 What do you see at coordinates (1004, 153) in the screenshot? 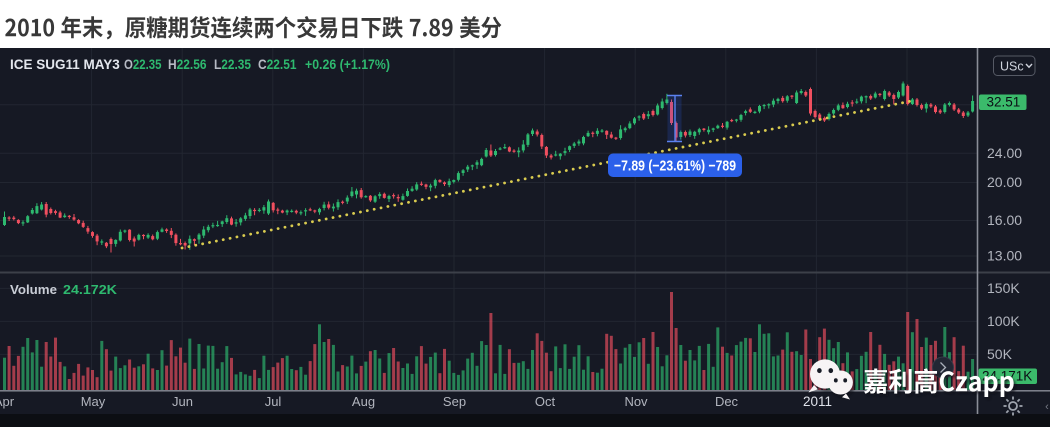
I see `svg-text: 24.00` at bounding box center [1004, 153].